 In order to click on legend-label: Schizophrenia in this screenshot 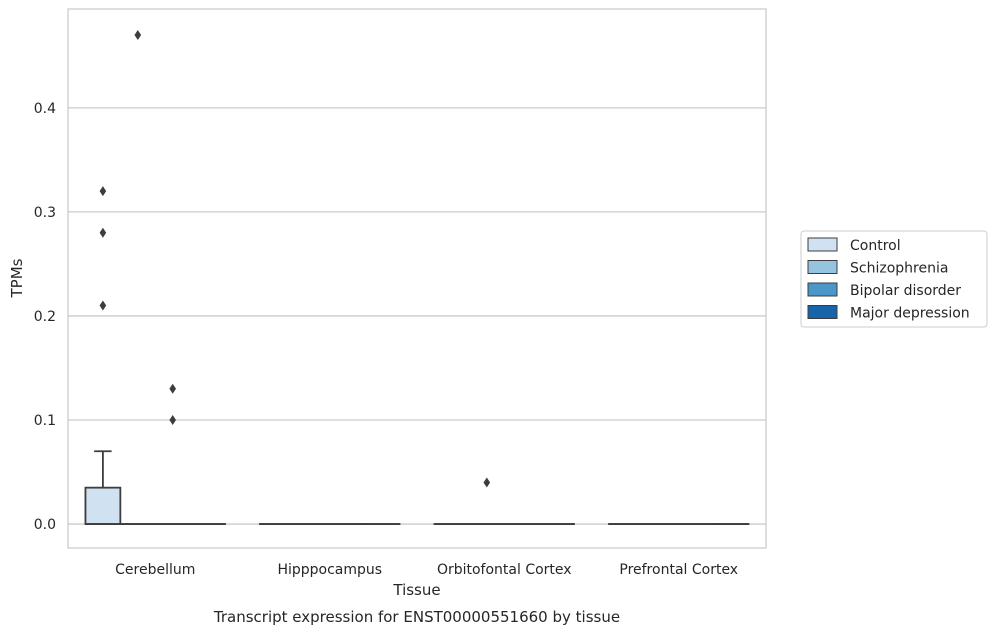, I will do `click(899, 269)`.